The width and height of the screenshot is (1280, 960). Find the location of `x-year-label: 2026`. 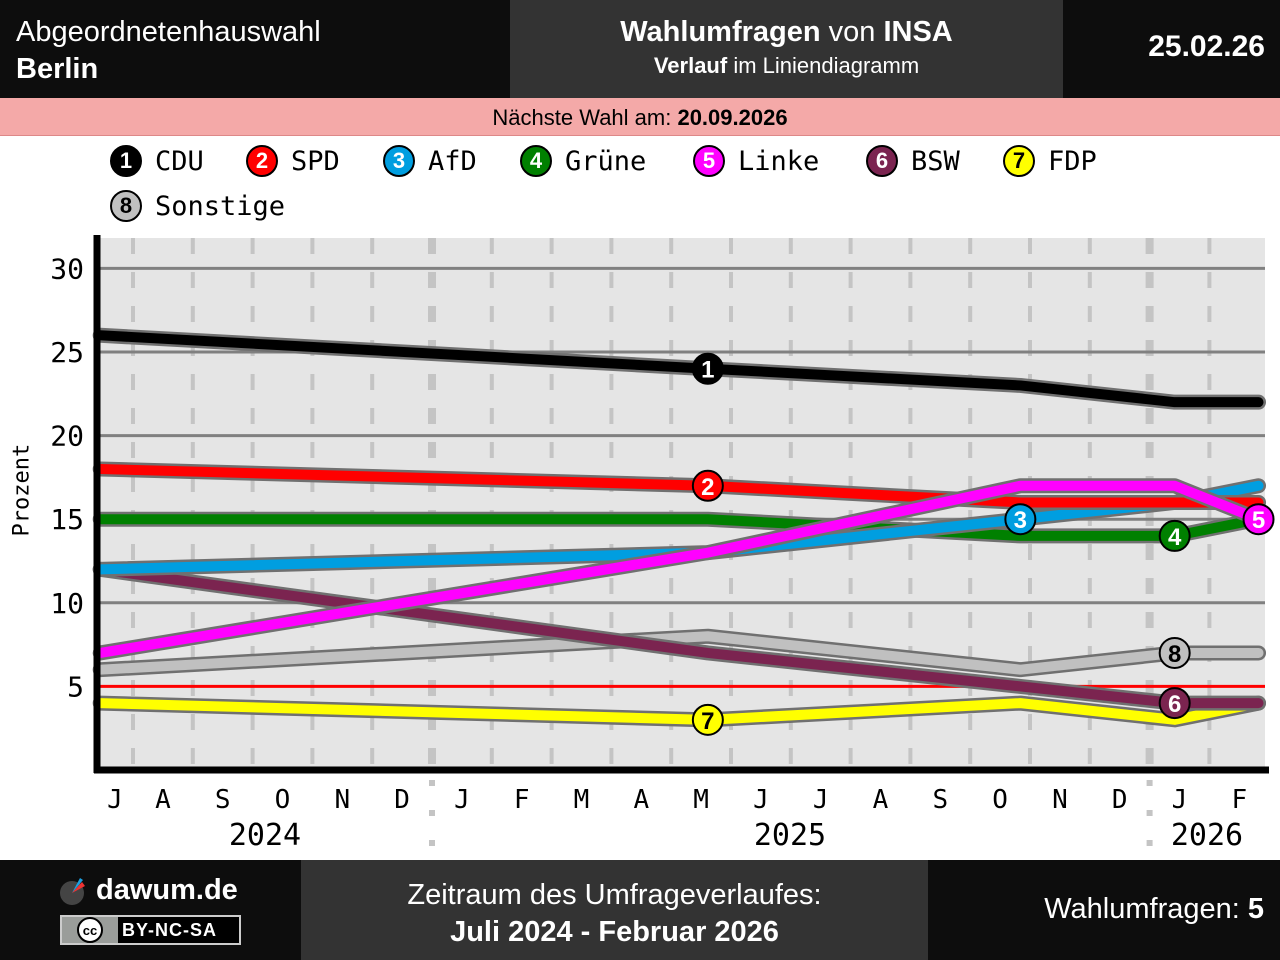

x-year-label: 2026 is located at coordinates (1207, 835).